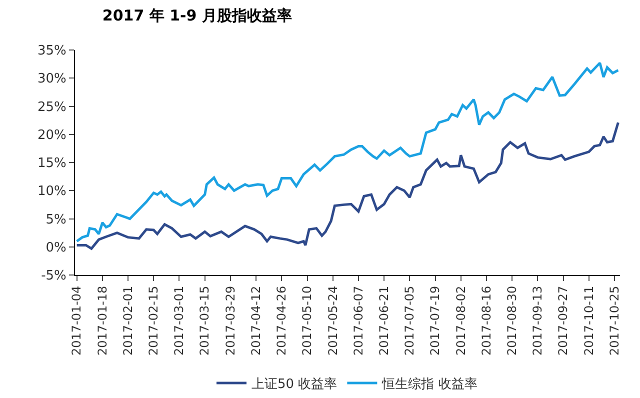 Image resolution: width=640 pixels, height=398 pixels. Describe the element at coordinates (537, 321) in the screenshot. I see `x-tick-label: 2017-09-13` at that location.